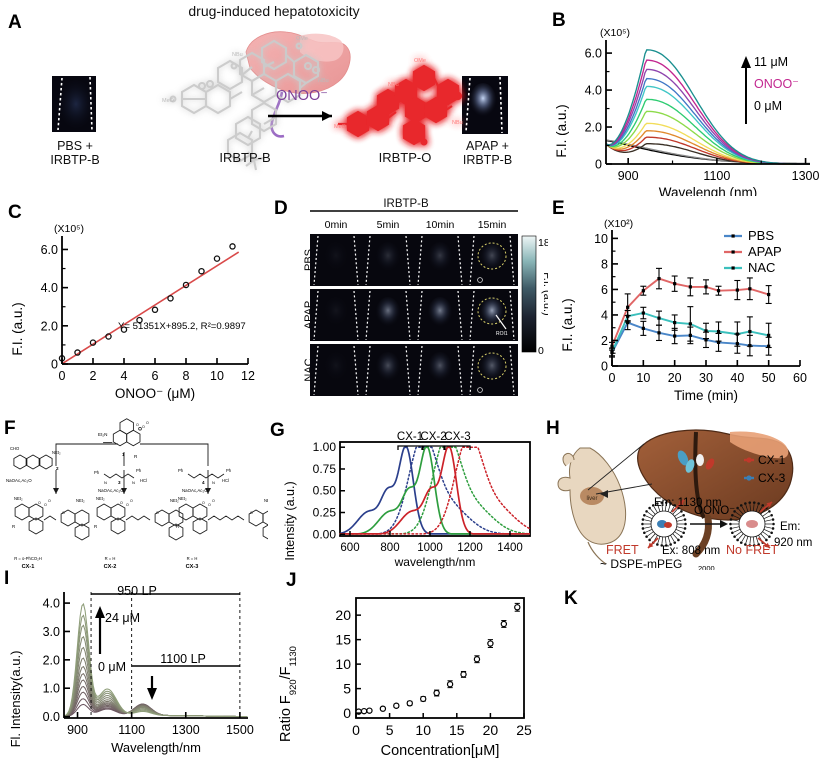  Describe the element at coordinates (291, 580) in the screenshot. I see `panel-j-label: J` at that location.